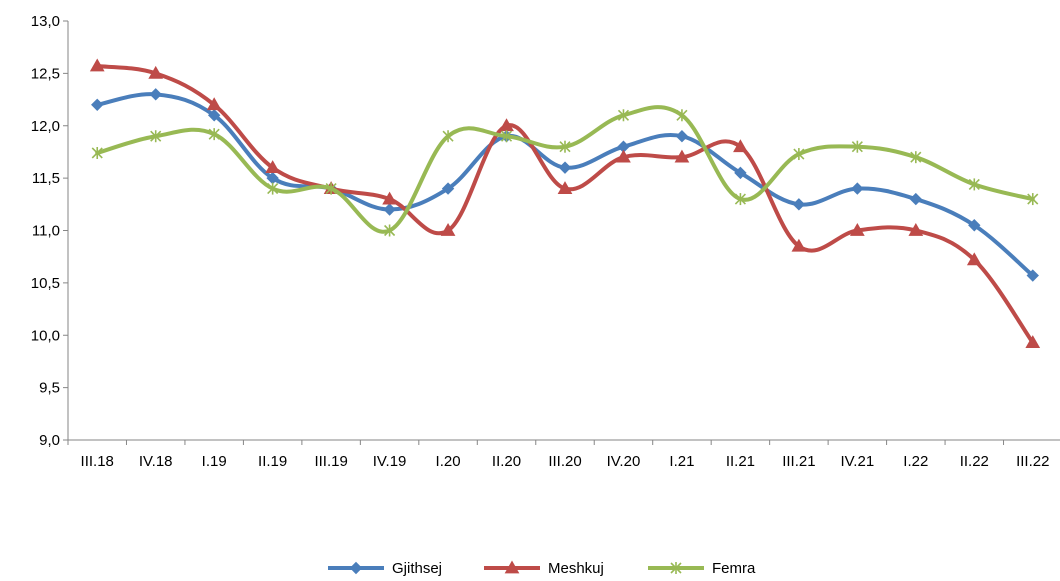 This screenshot has height=581, width=1060. I want to click on x-tick-label: IV.20, so click(624, 461).